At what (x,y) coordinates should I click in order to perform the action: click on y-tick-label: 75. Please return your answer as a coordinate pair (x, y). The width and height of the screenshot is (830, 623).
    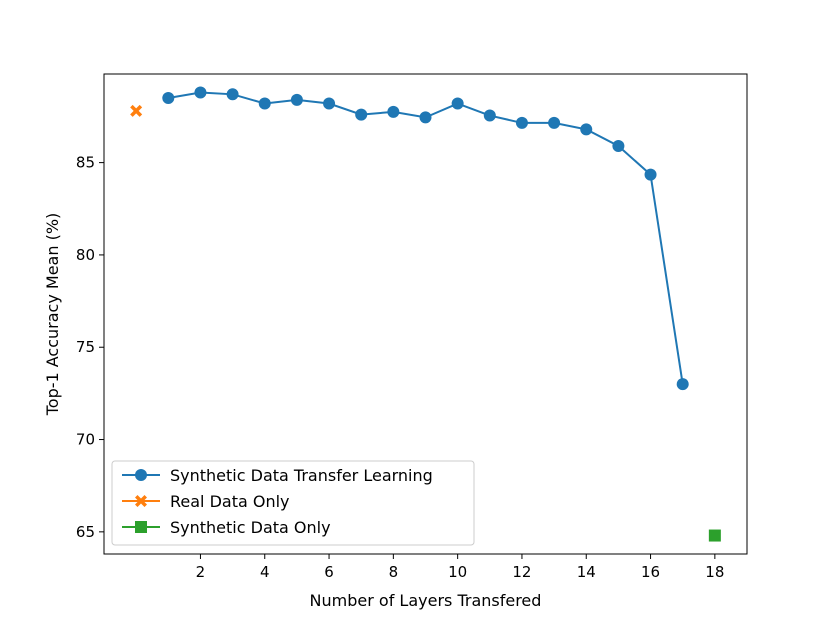
    Looking at the image, I should click on (85, 347).